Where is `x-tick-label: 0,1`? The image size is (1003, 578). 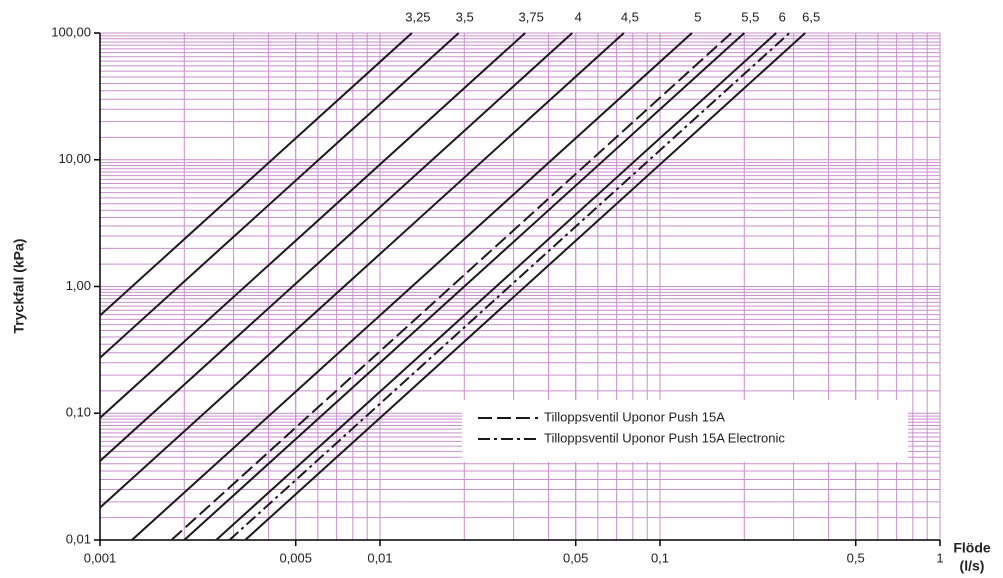
x-tick-label: 0,1 is located at coordinates (660, 557).